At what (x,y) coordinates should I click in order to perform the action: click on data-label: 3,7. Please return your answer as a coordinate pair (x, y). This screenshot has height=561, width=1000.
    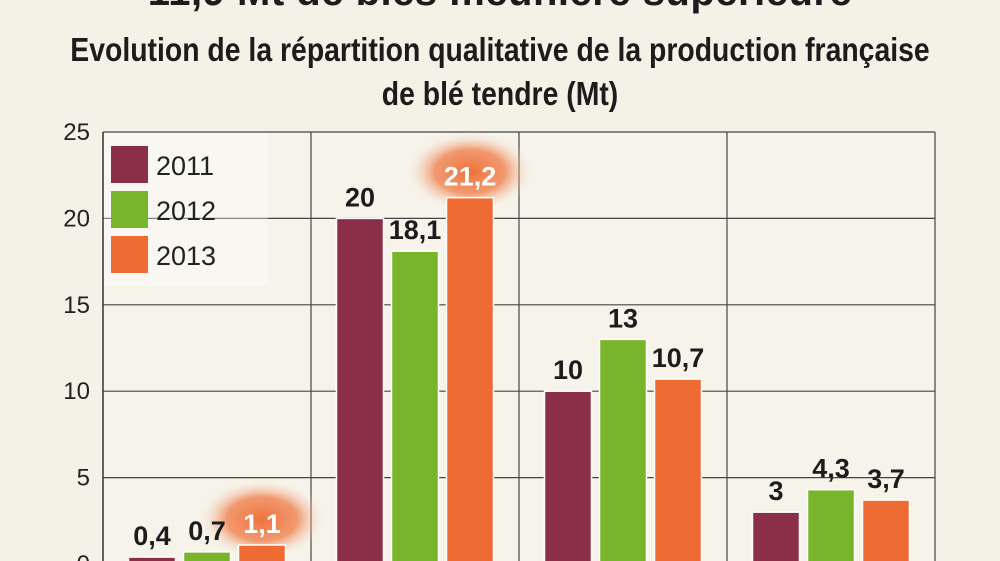
    Looking at the image, I should click on (886, 479).